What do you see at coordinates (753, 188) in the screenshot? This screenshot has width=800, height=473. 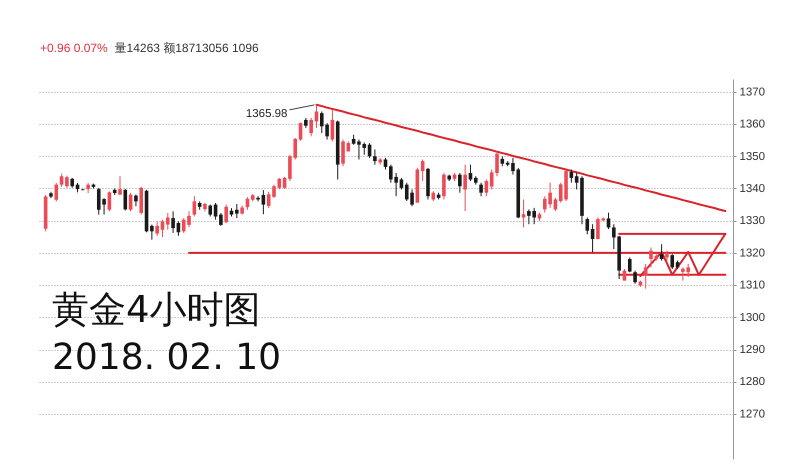 I see `y-tick-label: 1340` at bounding box center [753, 188].